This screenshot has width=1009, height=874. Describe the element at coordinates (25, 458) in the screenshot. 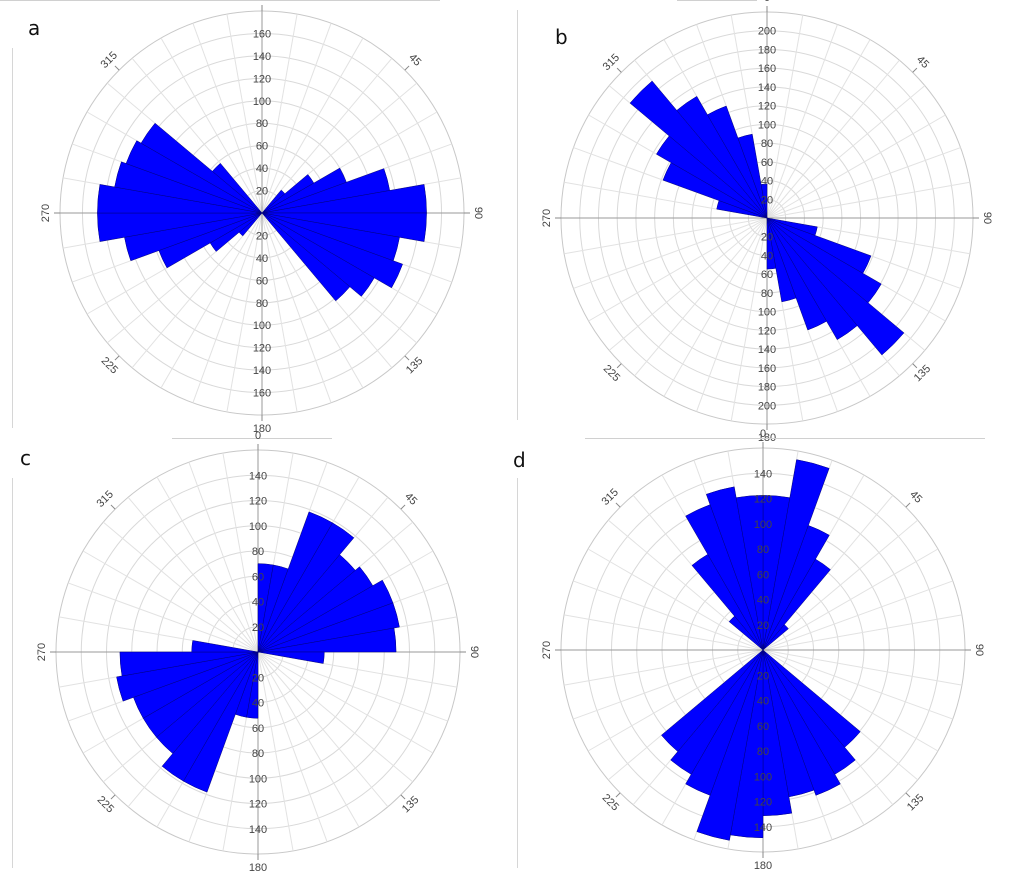

I see `panel-letter-c: c` at that location.